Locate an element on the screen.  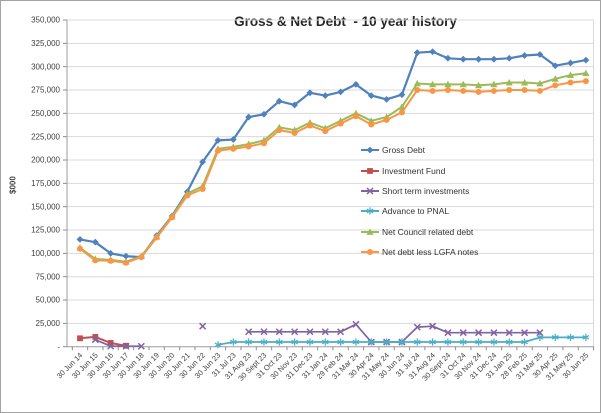
y-axis-label: 125,000 is located at coordinates (45, 230).